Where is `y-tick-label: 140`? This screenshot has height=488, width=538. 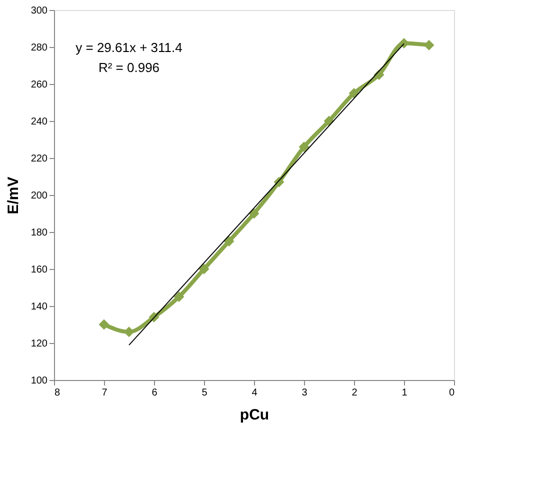
y-tick-label: 140 is located at coordinates (39, 307).